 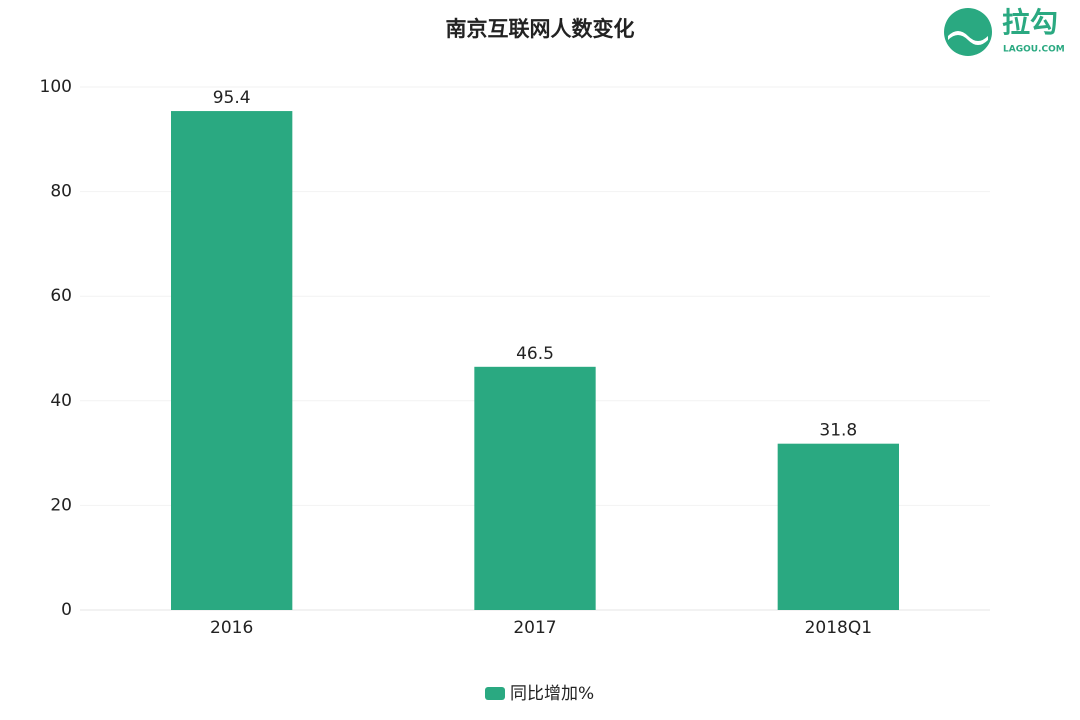 I want to click on x-tick-label: 2018Q1, so click(x=838, y=628).